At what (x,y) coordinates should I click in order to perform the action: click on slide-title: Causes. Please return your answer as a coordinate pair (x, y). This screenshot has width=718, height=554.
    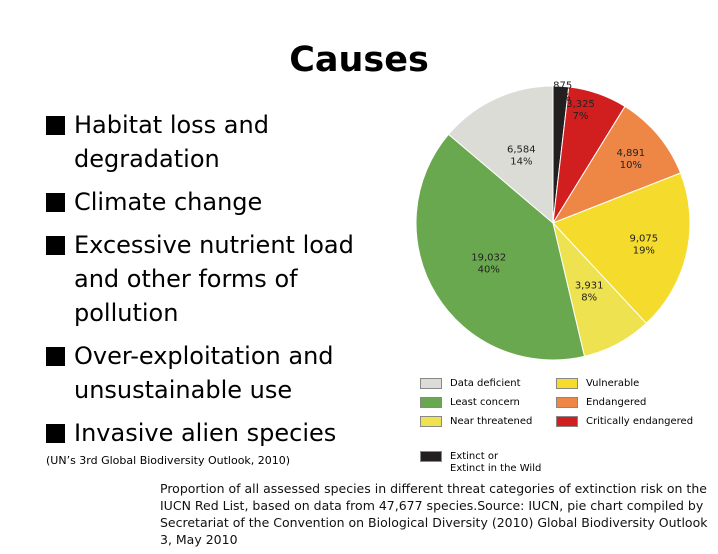
    Looking at the image, I should click on (359, 60).